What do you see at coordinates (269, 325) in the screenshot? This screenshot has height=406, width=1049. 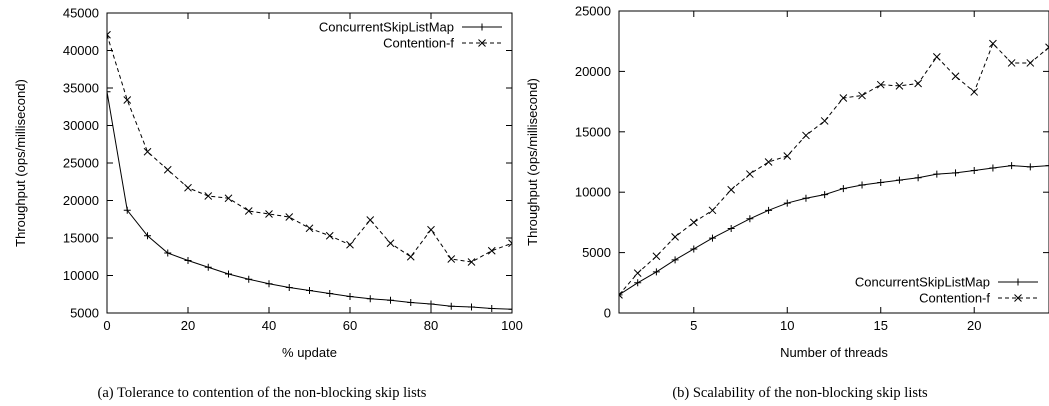 I see `x-tick-label: 40` at bounding box center [269, 325].